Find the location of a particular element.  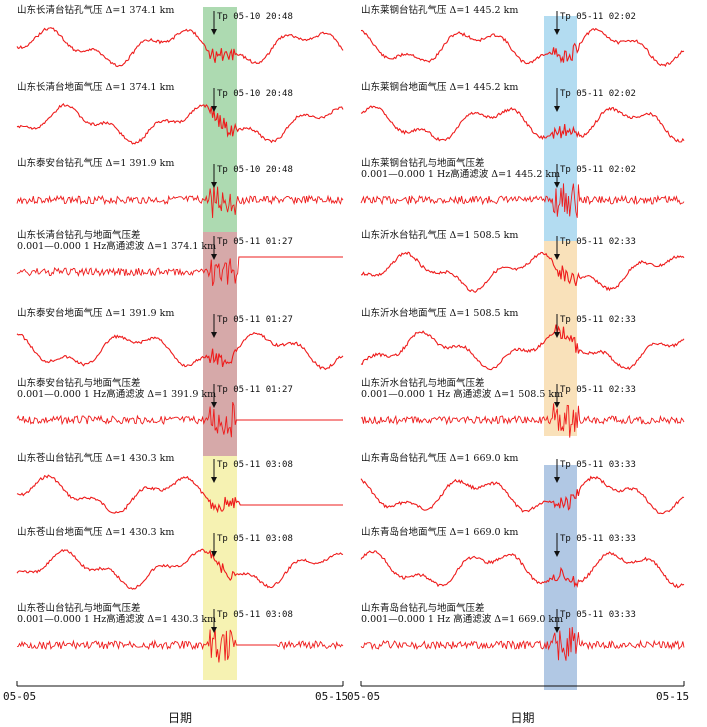

trace-panel: 山东长清台地面气压 Δ=1 374.1 km Tp 05-10 20:48 is located at coordinates (180, 113).